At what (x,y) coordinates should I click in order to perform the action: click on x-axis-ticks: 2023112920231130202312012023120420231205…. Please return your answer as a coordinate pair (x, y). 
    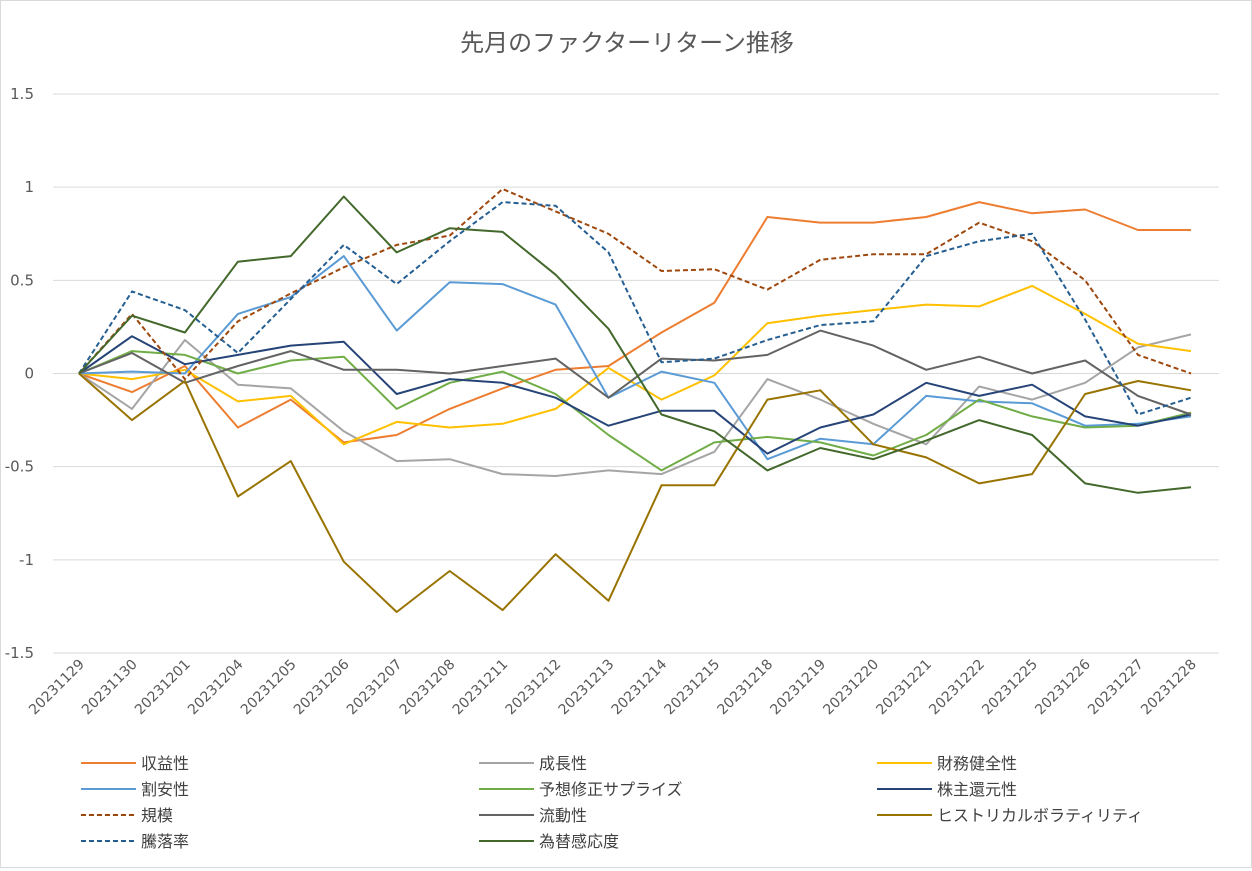
    Looking at the image, I should click on (613, 687).